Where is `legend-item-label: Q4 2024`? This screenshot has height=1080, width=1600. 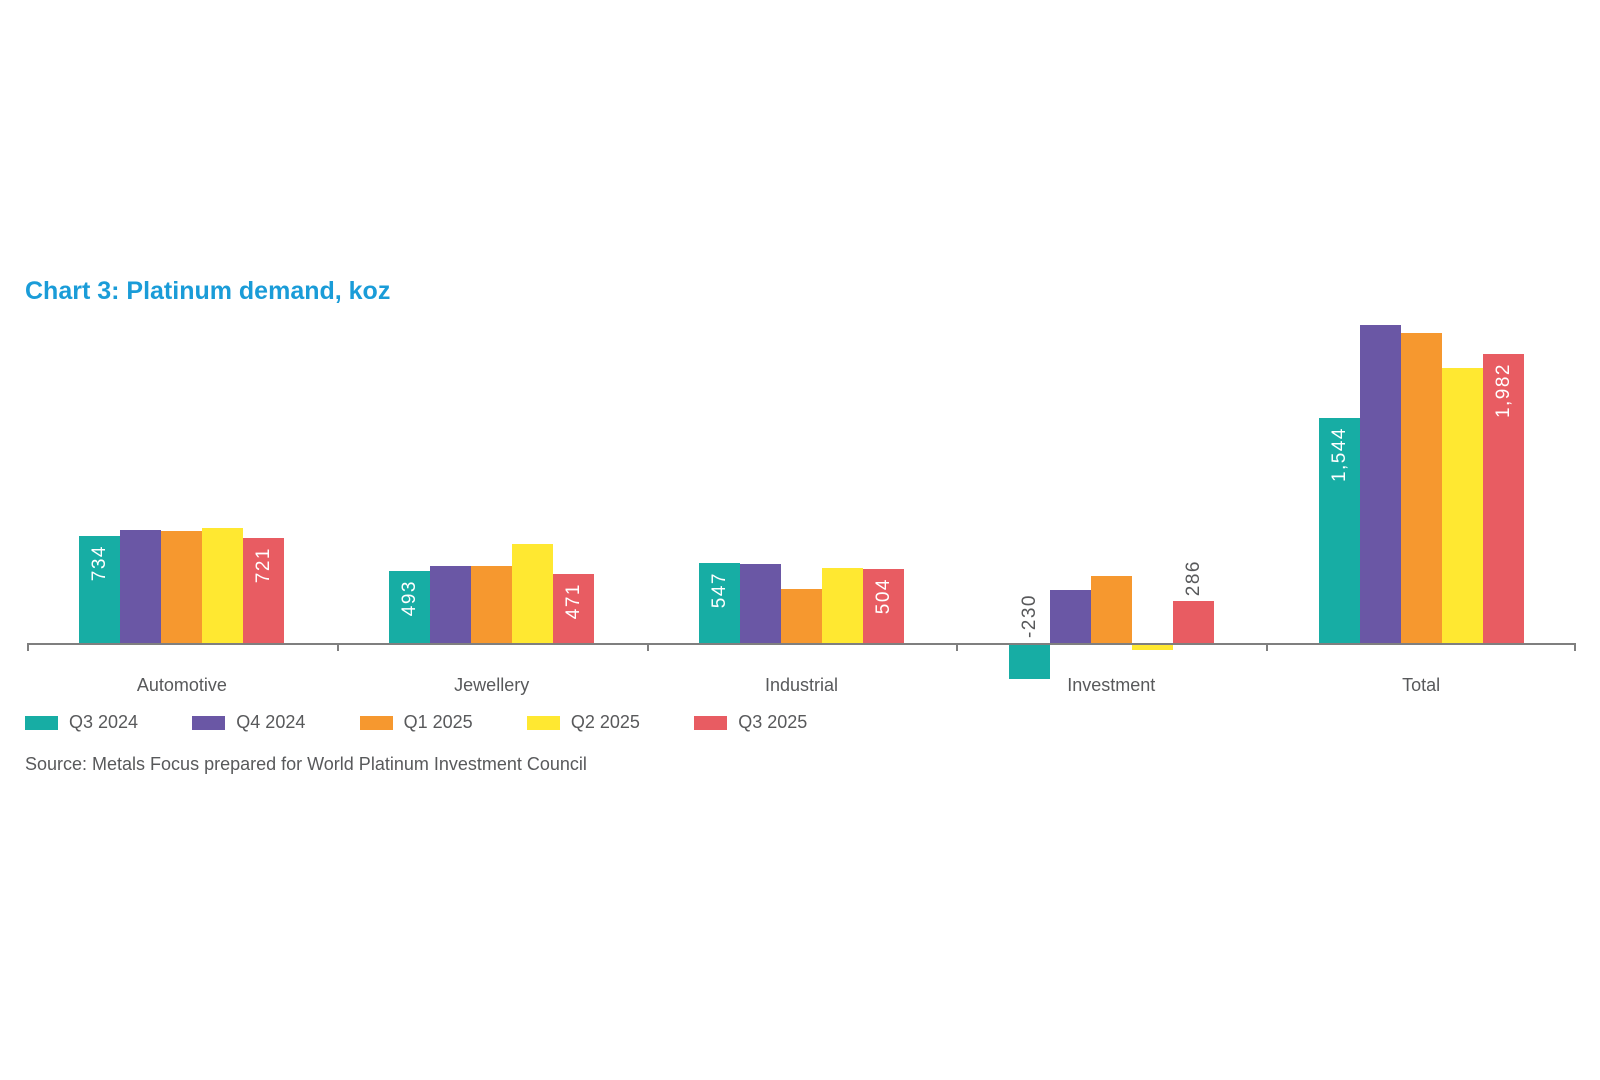 legend-item-label: Q4 2024 is located at coordinates (271, 722).